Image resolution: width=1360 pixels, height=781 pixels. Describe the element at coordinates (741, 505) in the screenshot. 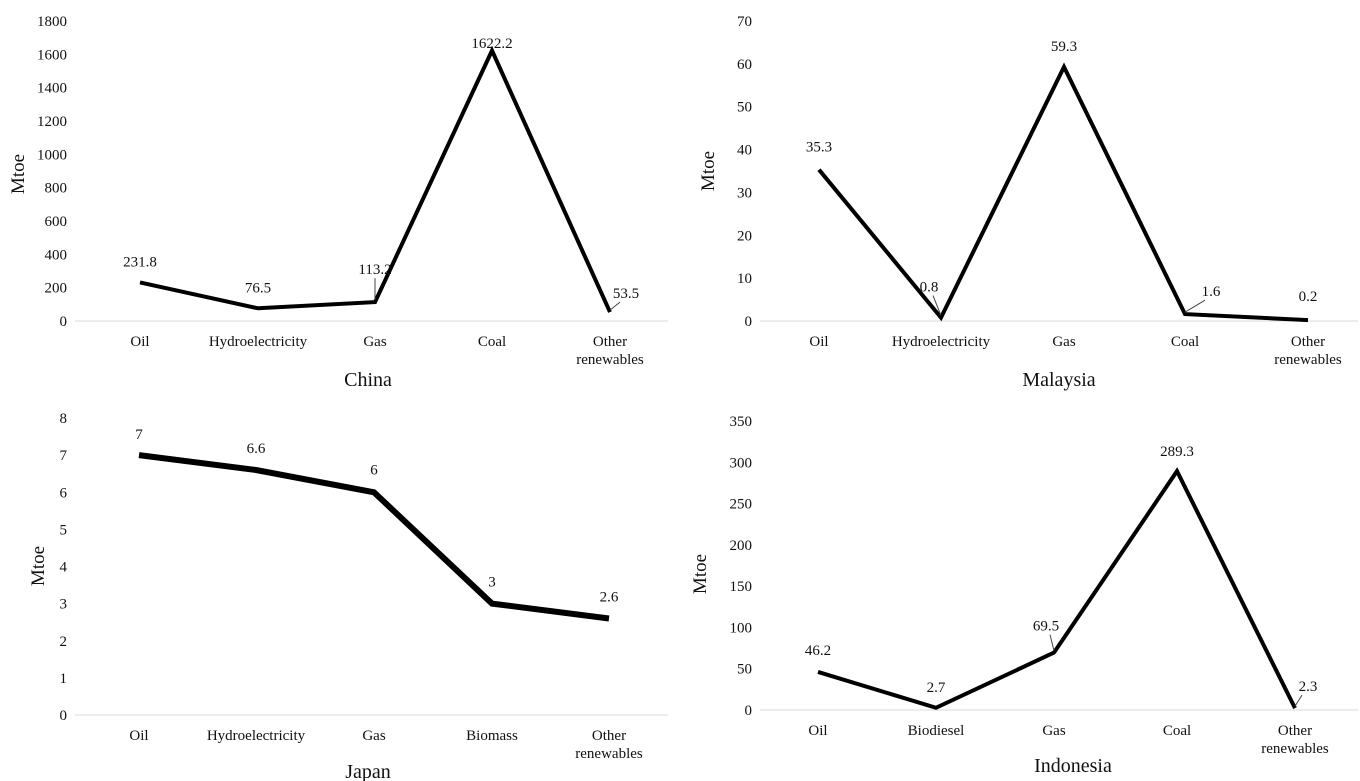

I see `y-tick-label: 250` at that location.